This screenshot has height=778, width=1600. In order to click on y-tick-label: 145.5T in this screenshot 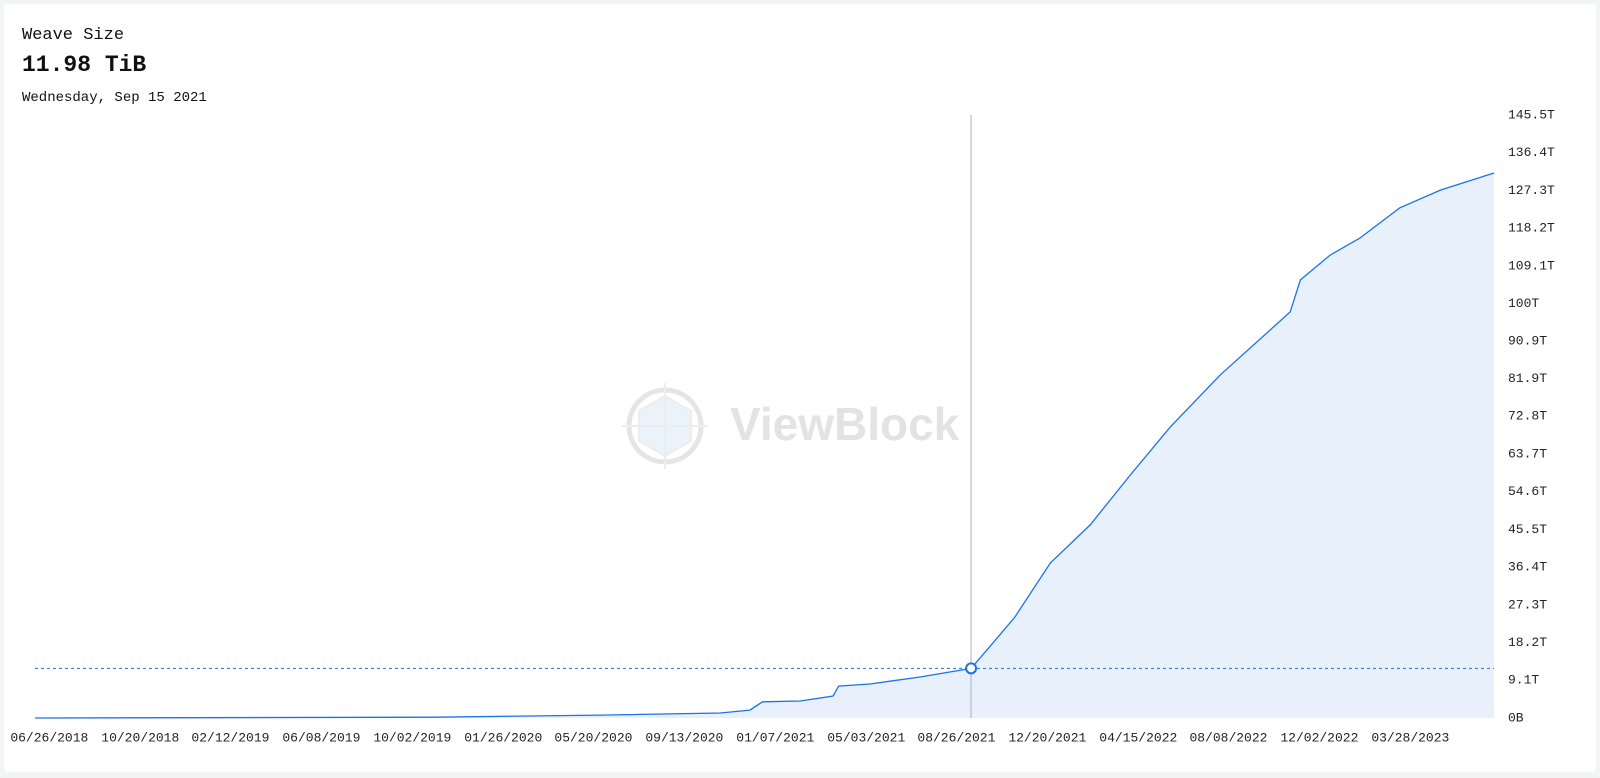, I will do `click(1531, 114)`.